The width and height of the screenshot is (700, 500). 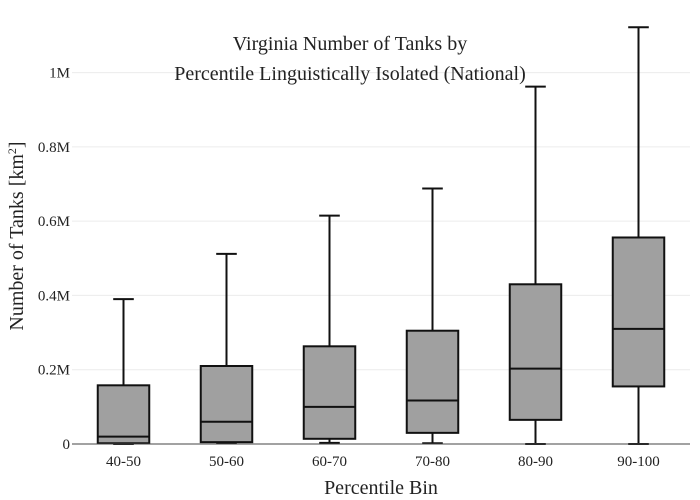 What do you see at coordinates (383, 462) in the screenshot?
I see `x-tick-labels: 40-50 50-60 60-70 70-80 80-90 90-100` at bounding box center [383, 462].